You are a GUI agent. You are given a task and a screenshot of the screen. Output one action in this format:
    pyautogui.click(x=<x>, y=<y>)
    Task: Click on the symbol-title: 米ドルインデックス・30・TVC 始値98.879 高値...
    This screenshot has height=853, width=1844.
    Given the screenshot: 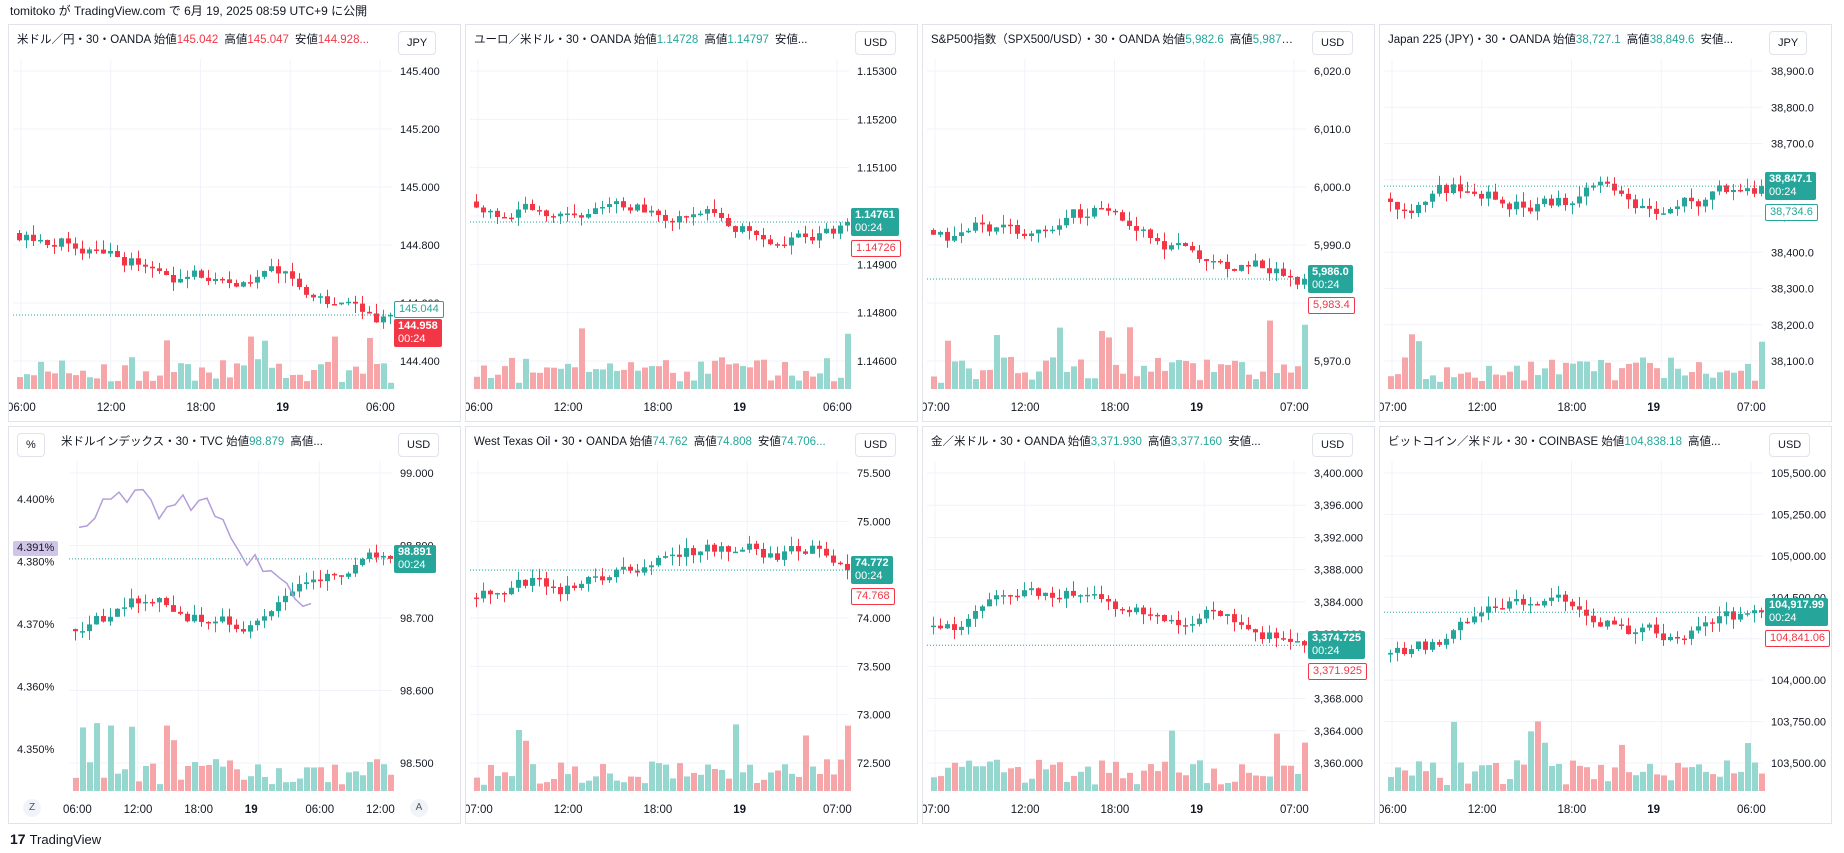 What is the action you would take?
    pyautogui.click(x=217, y=441)
    